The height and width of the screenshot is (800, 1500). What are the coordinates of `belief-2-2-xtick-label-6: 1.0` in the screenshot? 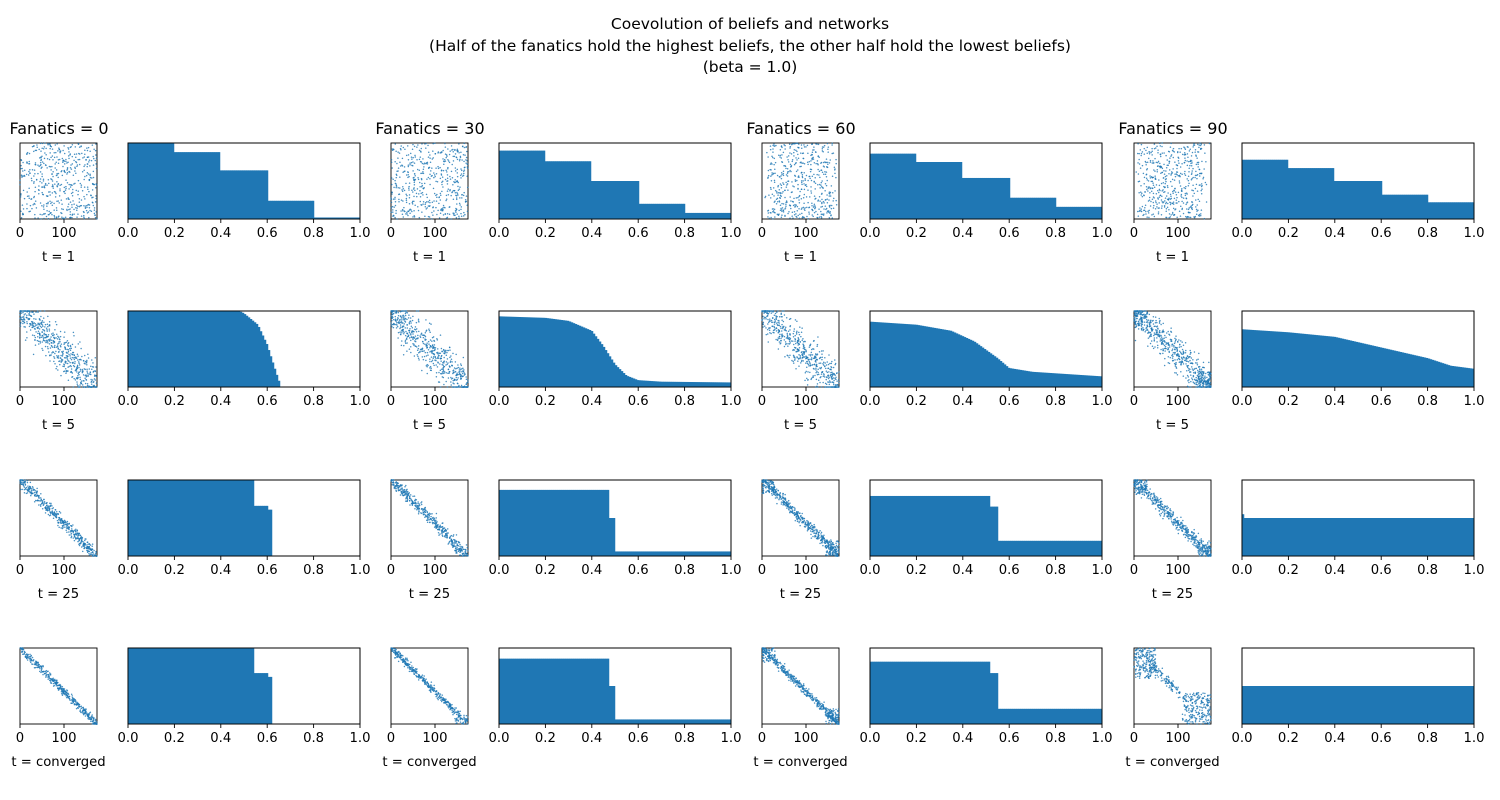 It's located at (731, 401).